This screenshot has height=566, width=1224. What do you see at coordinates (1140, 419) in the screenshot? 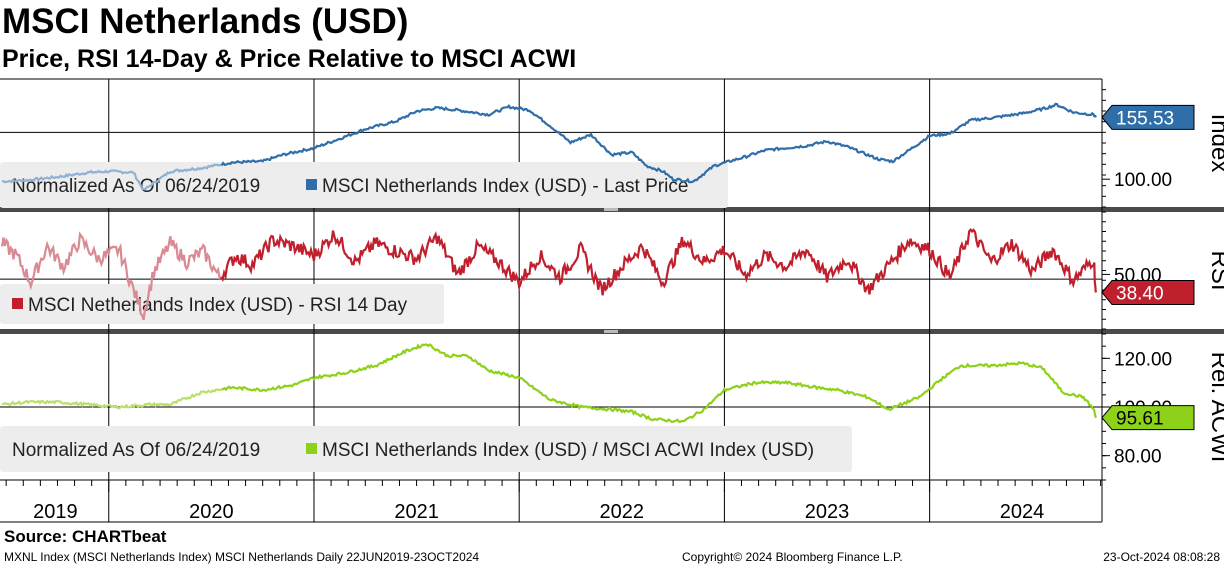
I see `last-value-label: 95.61` at bounding box center [1140, 419].